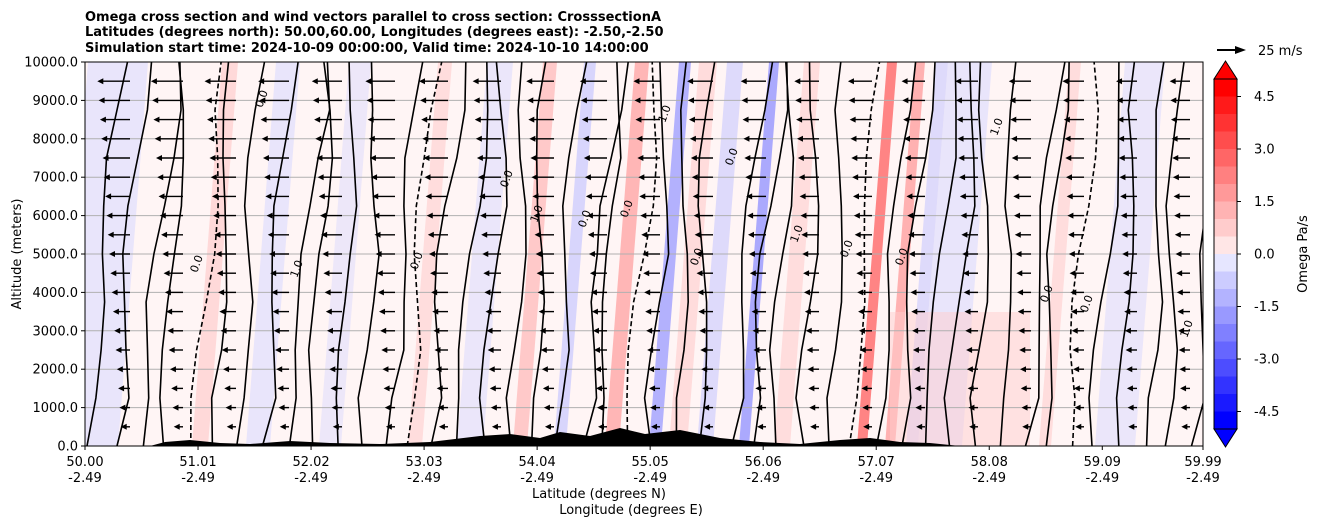 This screenshot has width=1320, height=526. What do you see at coordinates (732, 156) in the screenshot?
I see `contour-label: 0.0` at bounding box center [732, 156].